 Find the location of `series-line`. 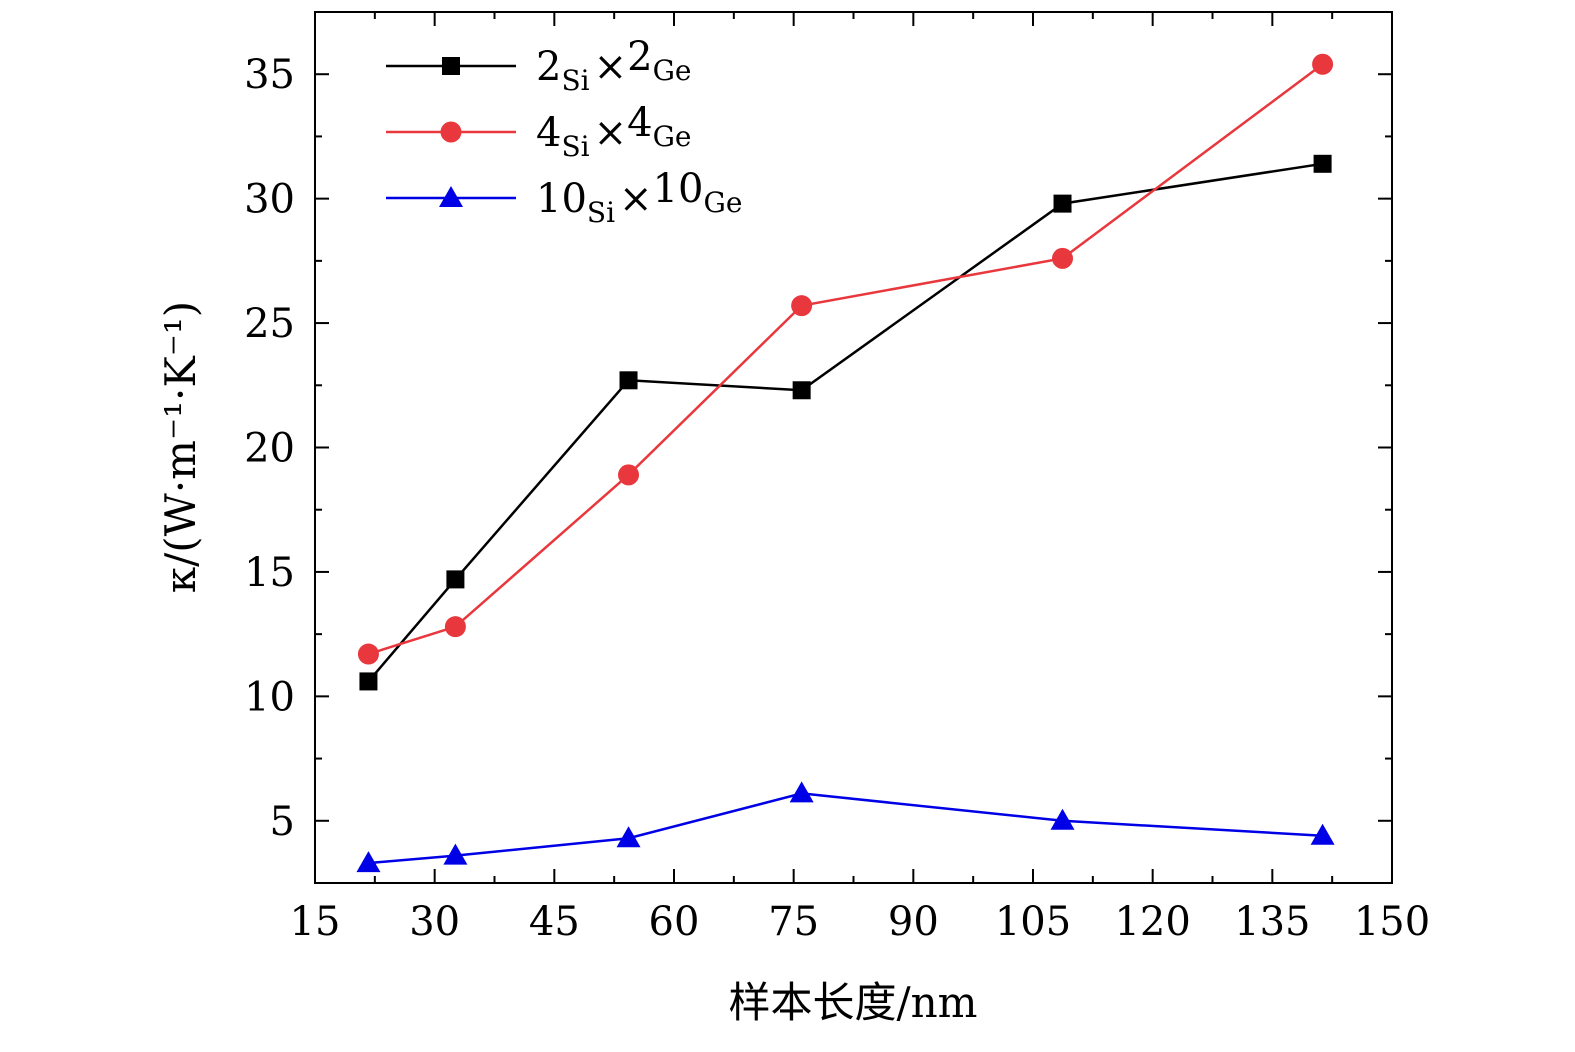

series-line is located at coordinates (845, 828).